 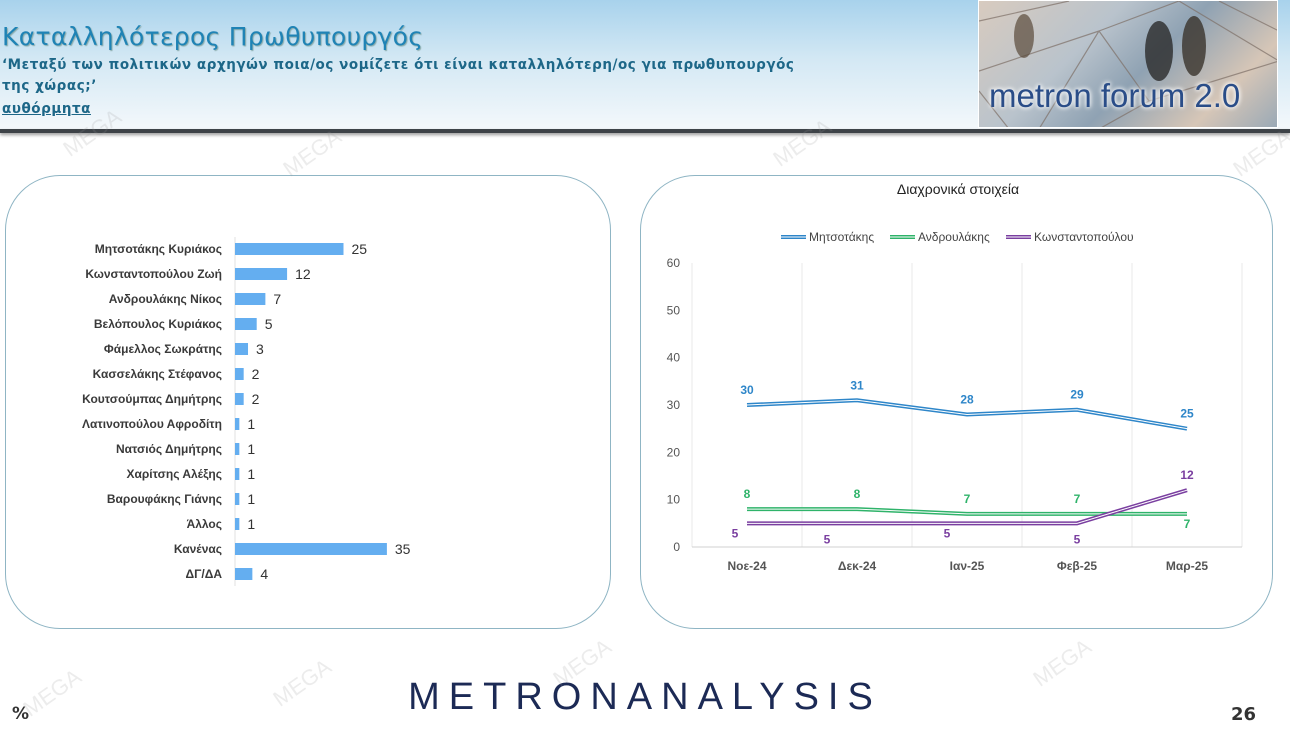 I want to click on x-tick-label: Ιαν-25, so click(x=967, y=566).